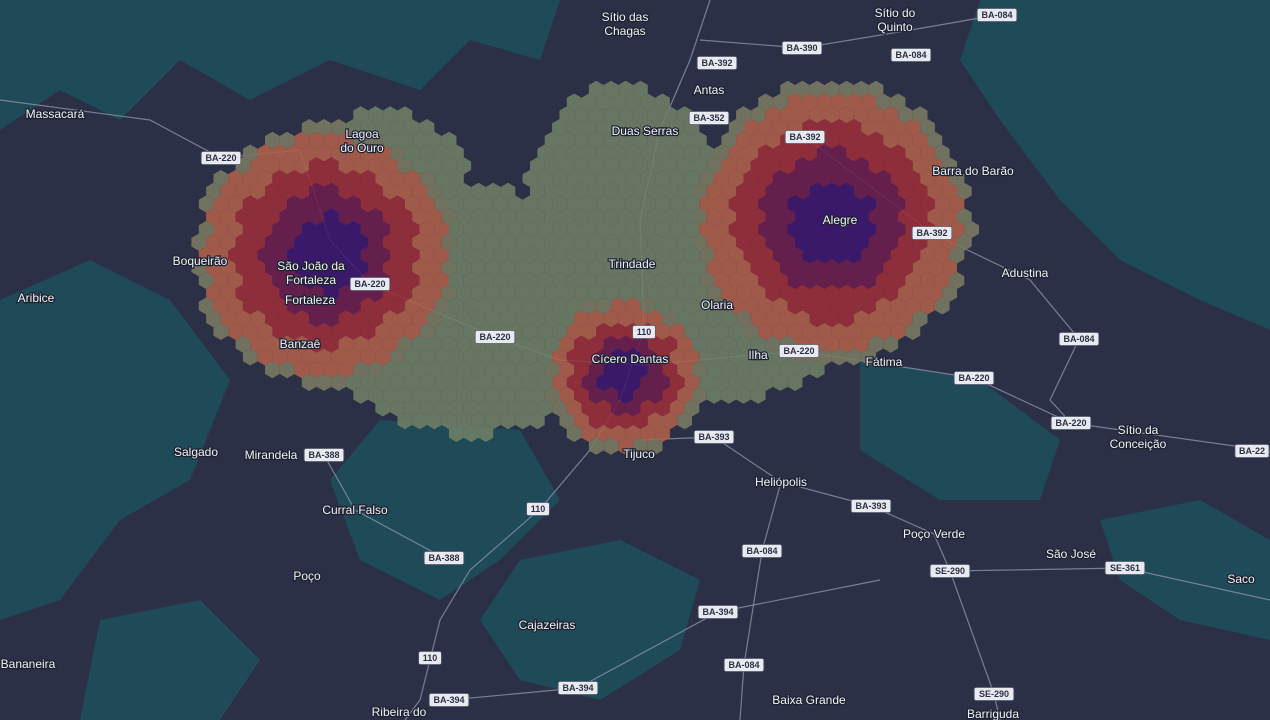 This screenshot has height=720, width=1270. Describe the element at coordinates (802, 48) in the screenshot. I see `road-shield: BA-390` at that location.